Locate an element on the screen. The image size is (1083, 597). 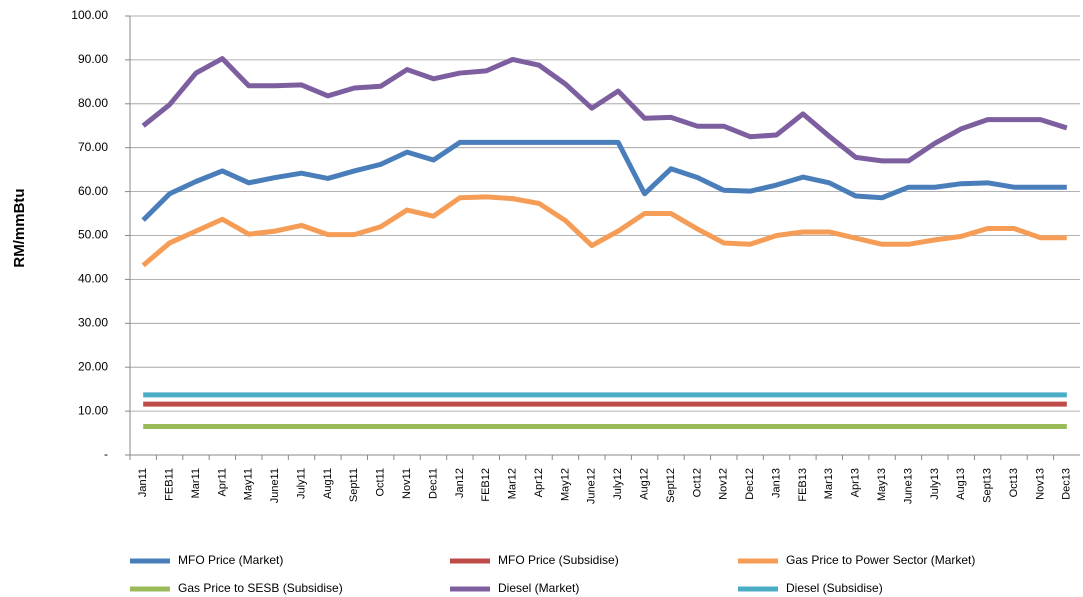
y-tick-label: 90.00 is located at coordinates (93, 59).